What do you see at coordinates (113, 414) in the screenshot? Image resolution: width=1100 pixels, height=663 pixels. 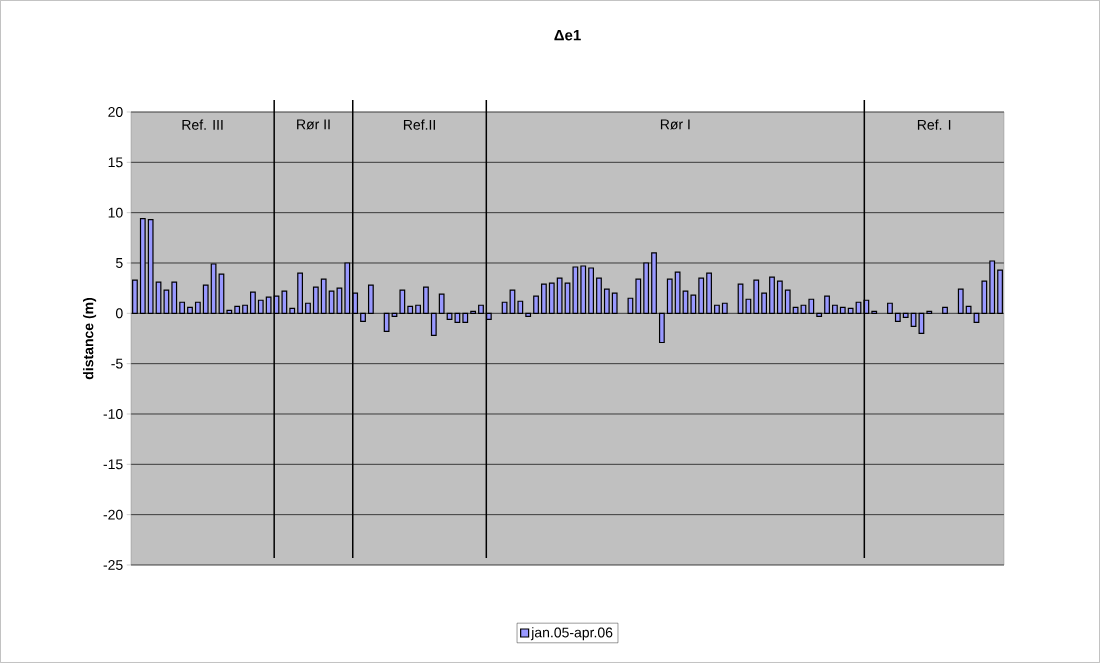 I see `y-tick-label: -10` at bounding box center [113, 414].